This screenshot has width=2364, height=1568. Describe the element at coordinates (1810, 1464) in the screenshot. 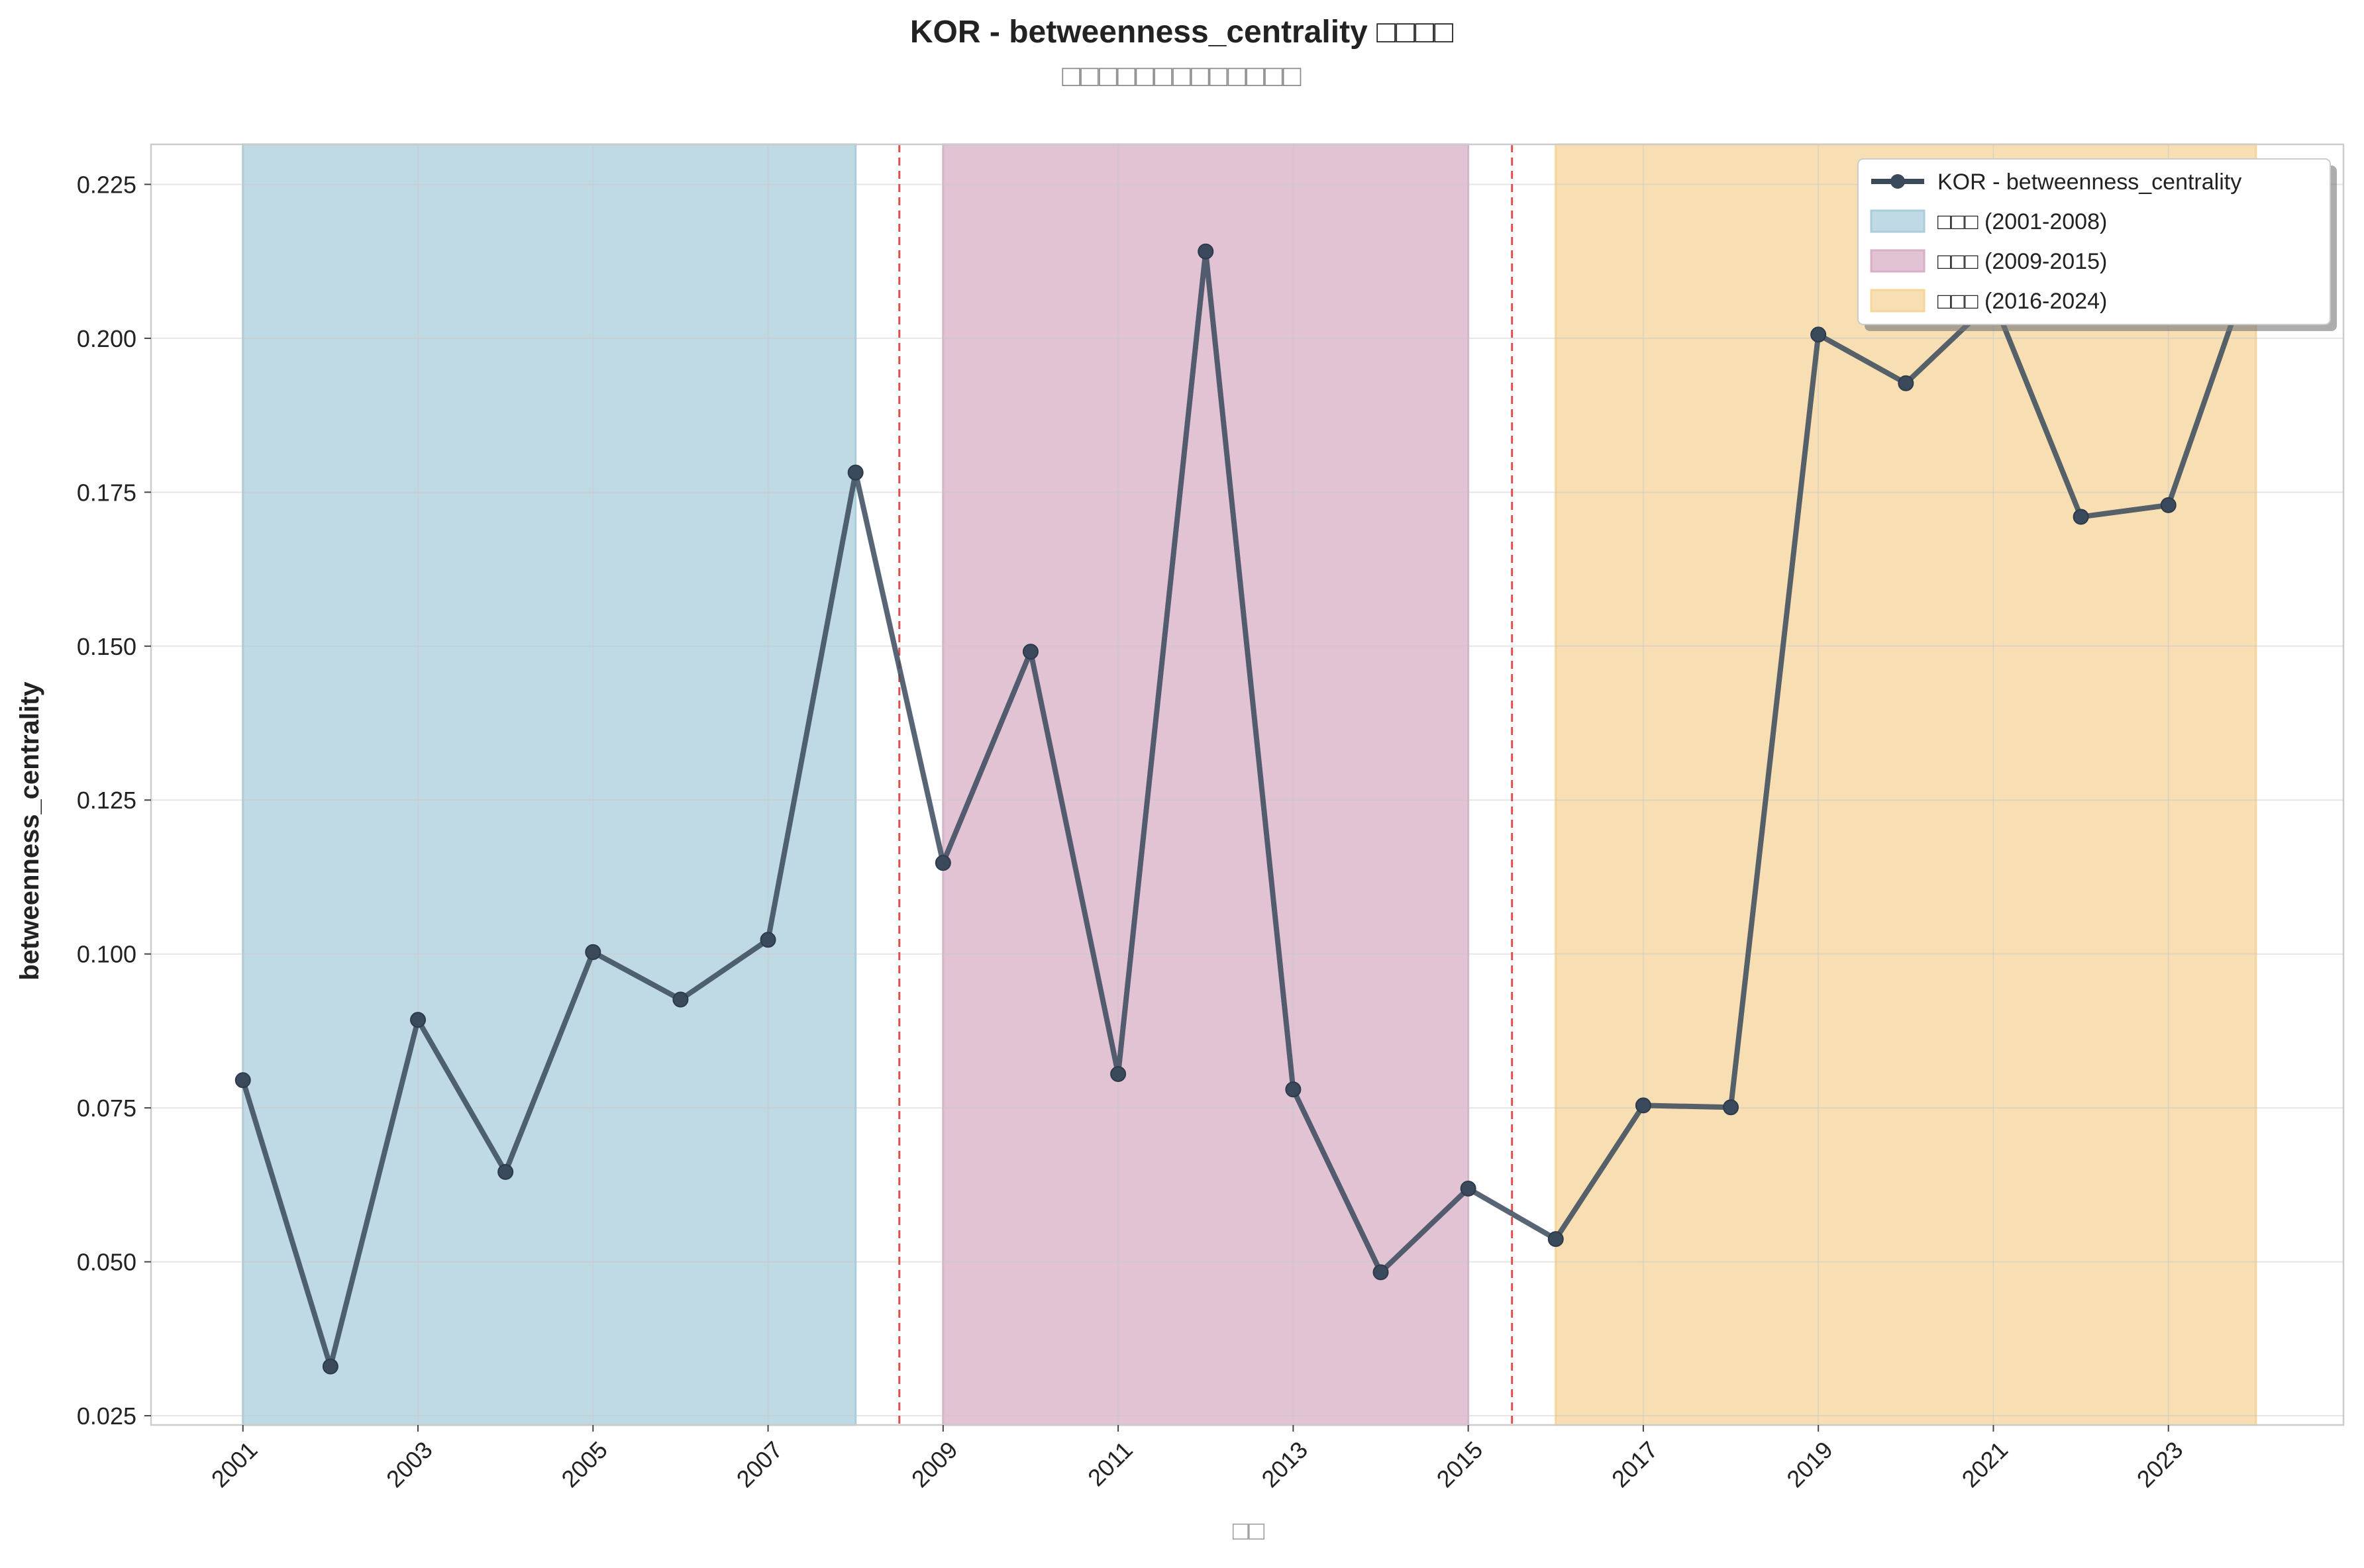

I see `x-tick-label: 2019` at that location.